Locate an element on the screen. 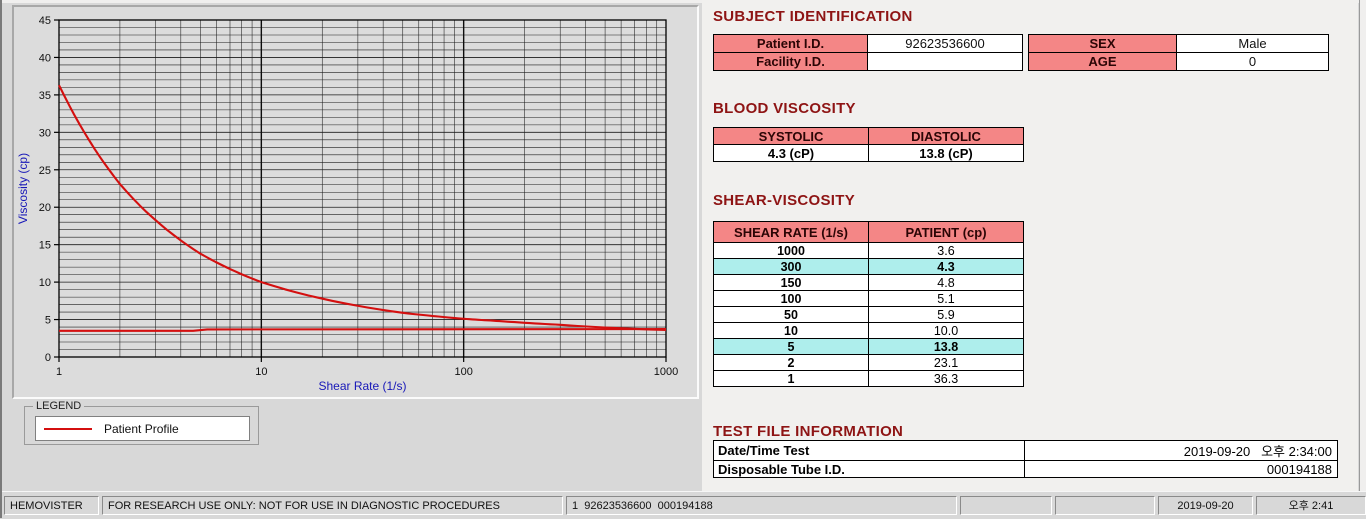 This screenshot has width=1366, height=519. blood-viscosity-table: SYSTOLIC DIASTOLIC 4.3 (cP) 13.8 (cP) is located at coordinates (868, 144).